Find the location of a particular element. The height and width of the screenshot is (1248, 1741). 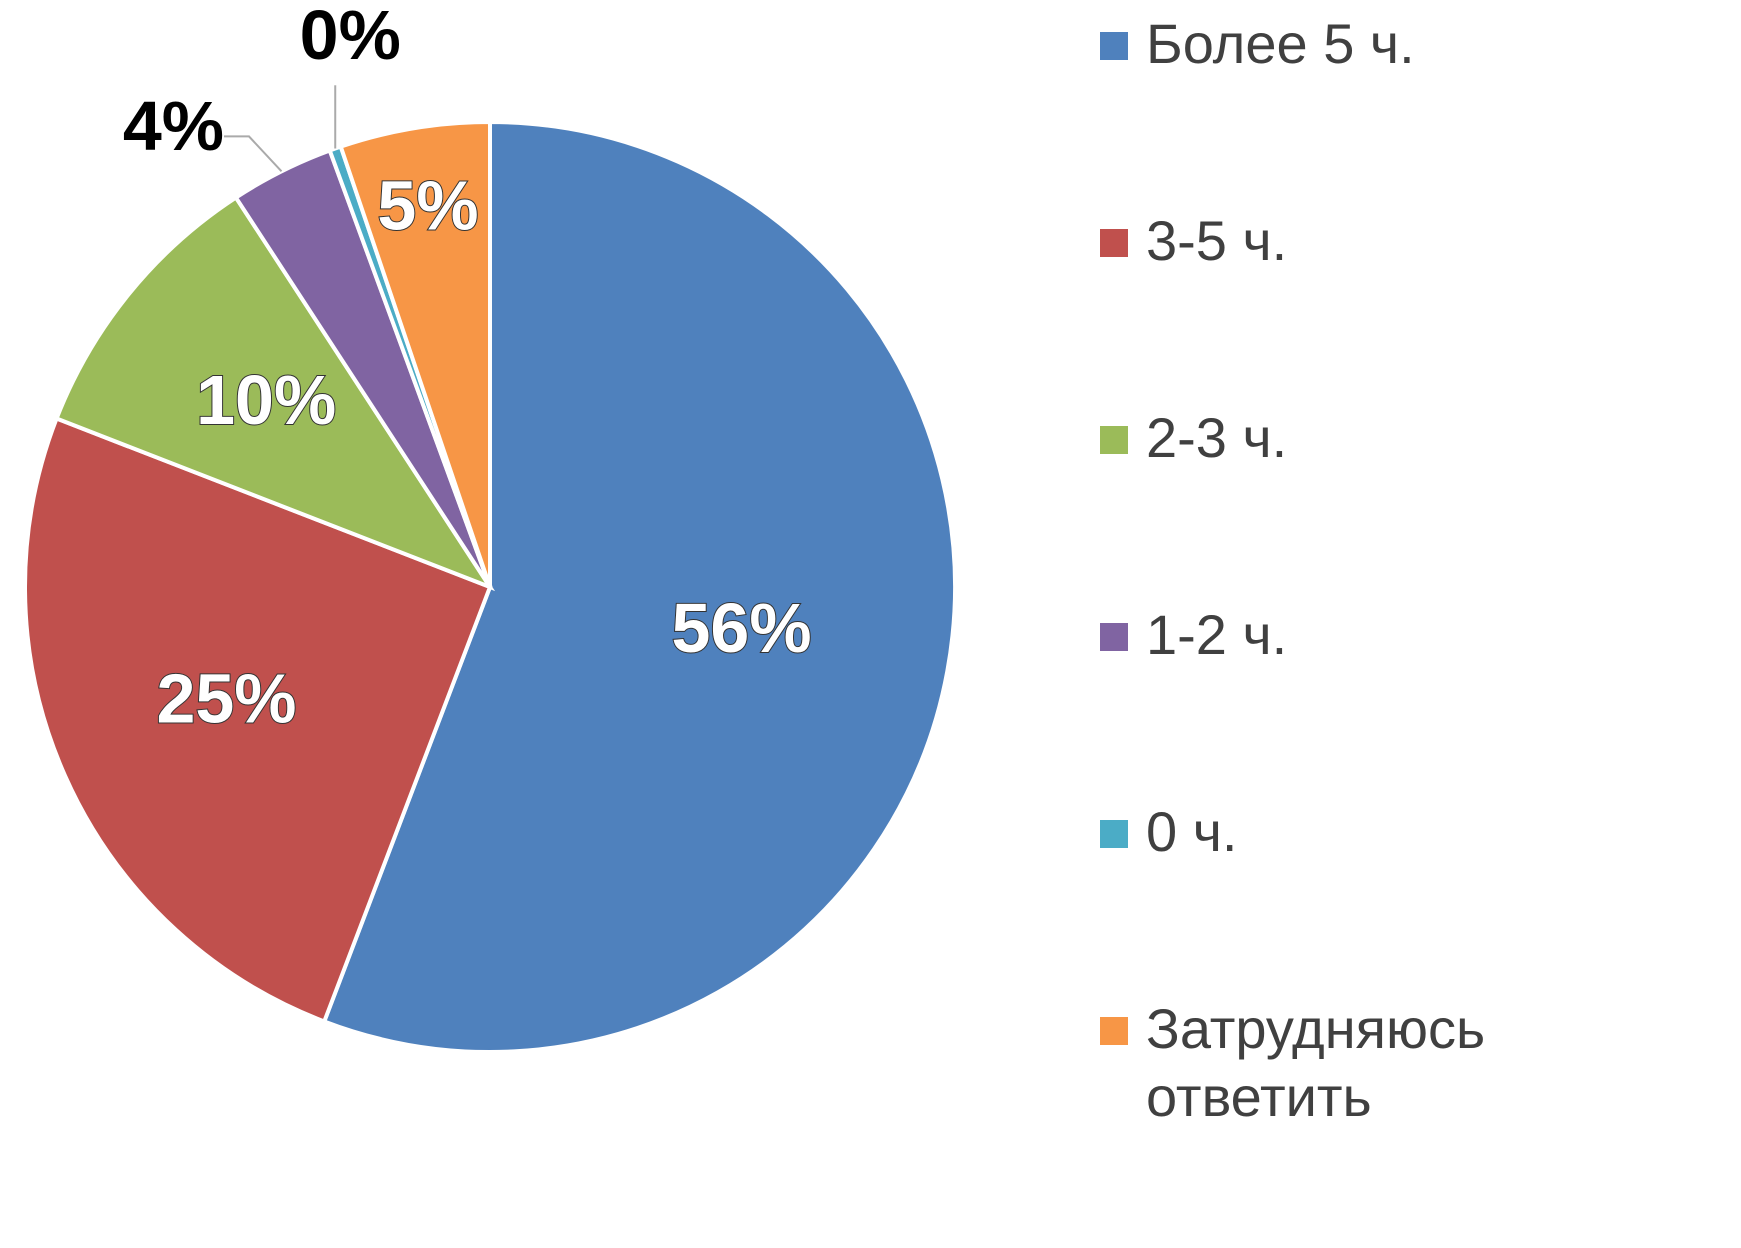

legend-item: Затрудняюсь ответить is located at coordinates (1333, 1063).